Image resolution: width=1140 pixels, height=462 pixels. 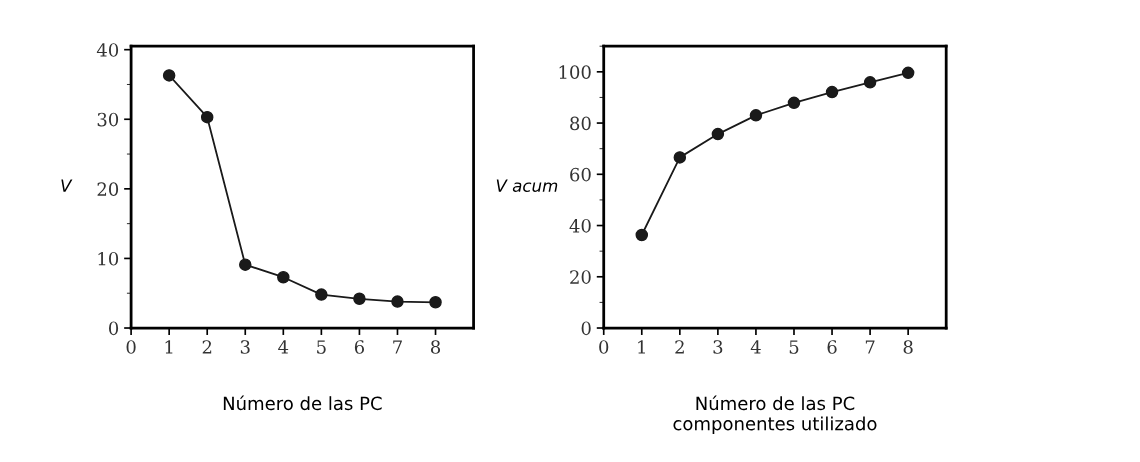 What do you see at coordinates (67, 185) in the screenshot?
I see `y-axis-title: V` at bounding box center [67, 185].